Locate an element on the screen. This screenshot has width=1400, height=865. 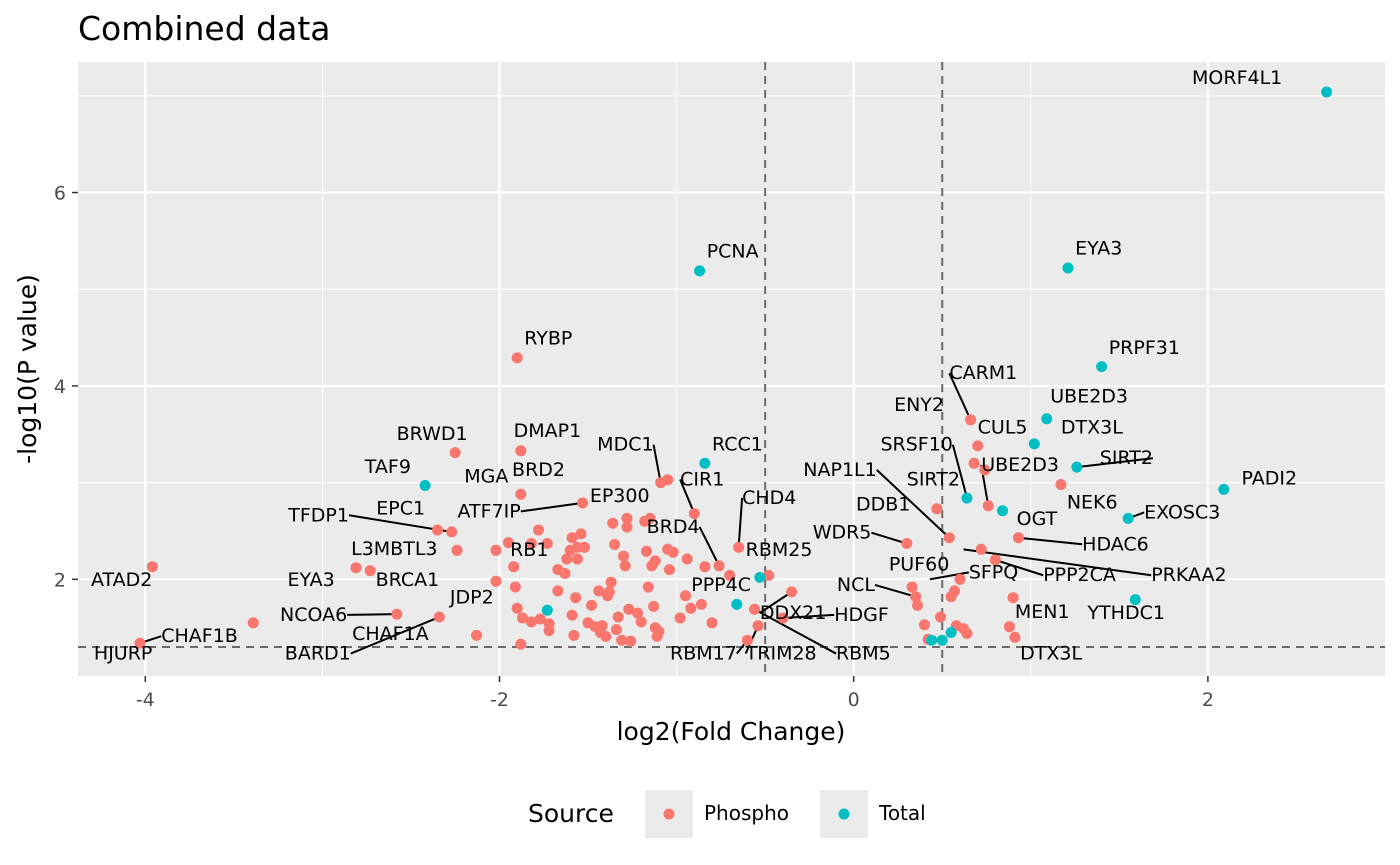
leader-mdc1 is located at coordinates (657, 463).